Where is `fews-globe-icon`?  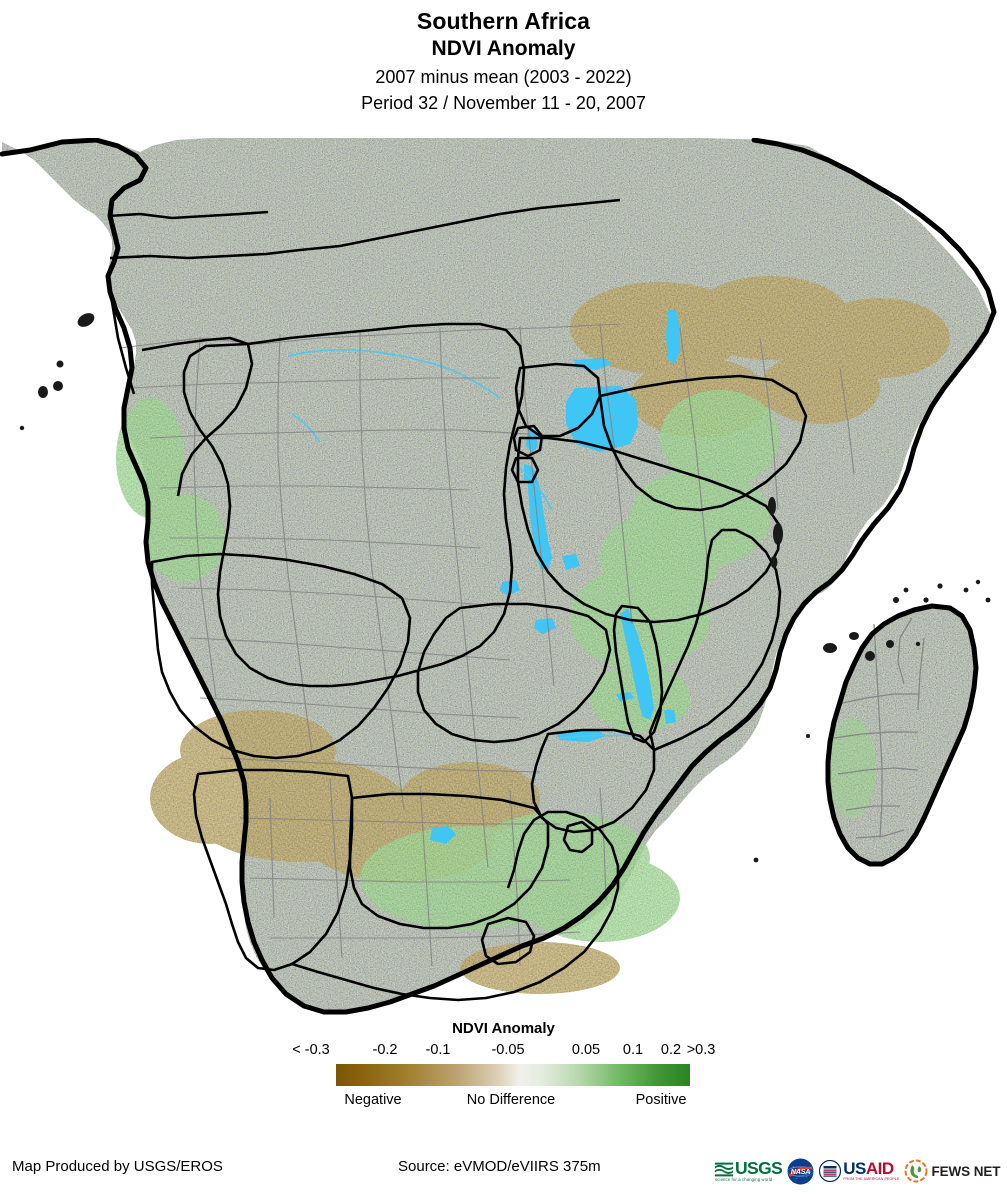
fews-globe-icon is located at coordinates (916, 1171).